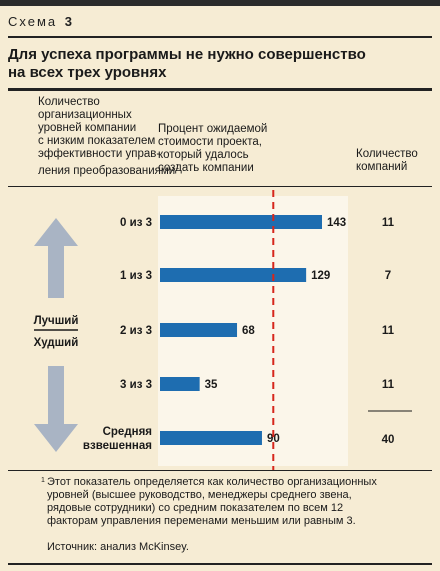 The height and width of the screenshot is (571, 440). I want to click on better-label: Лучший, so click(56, 321).